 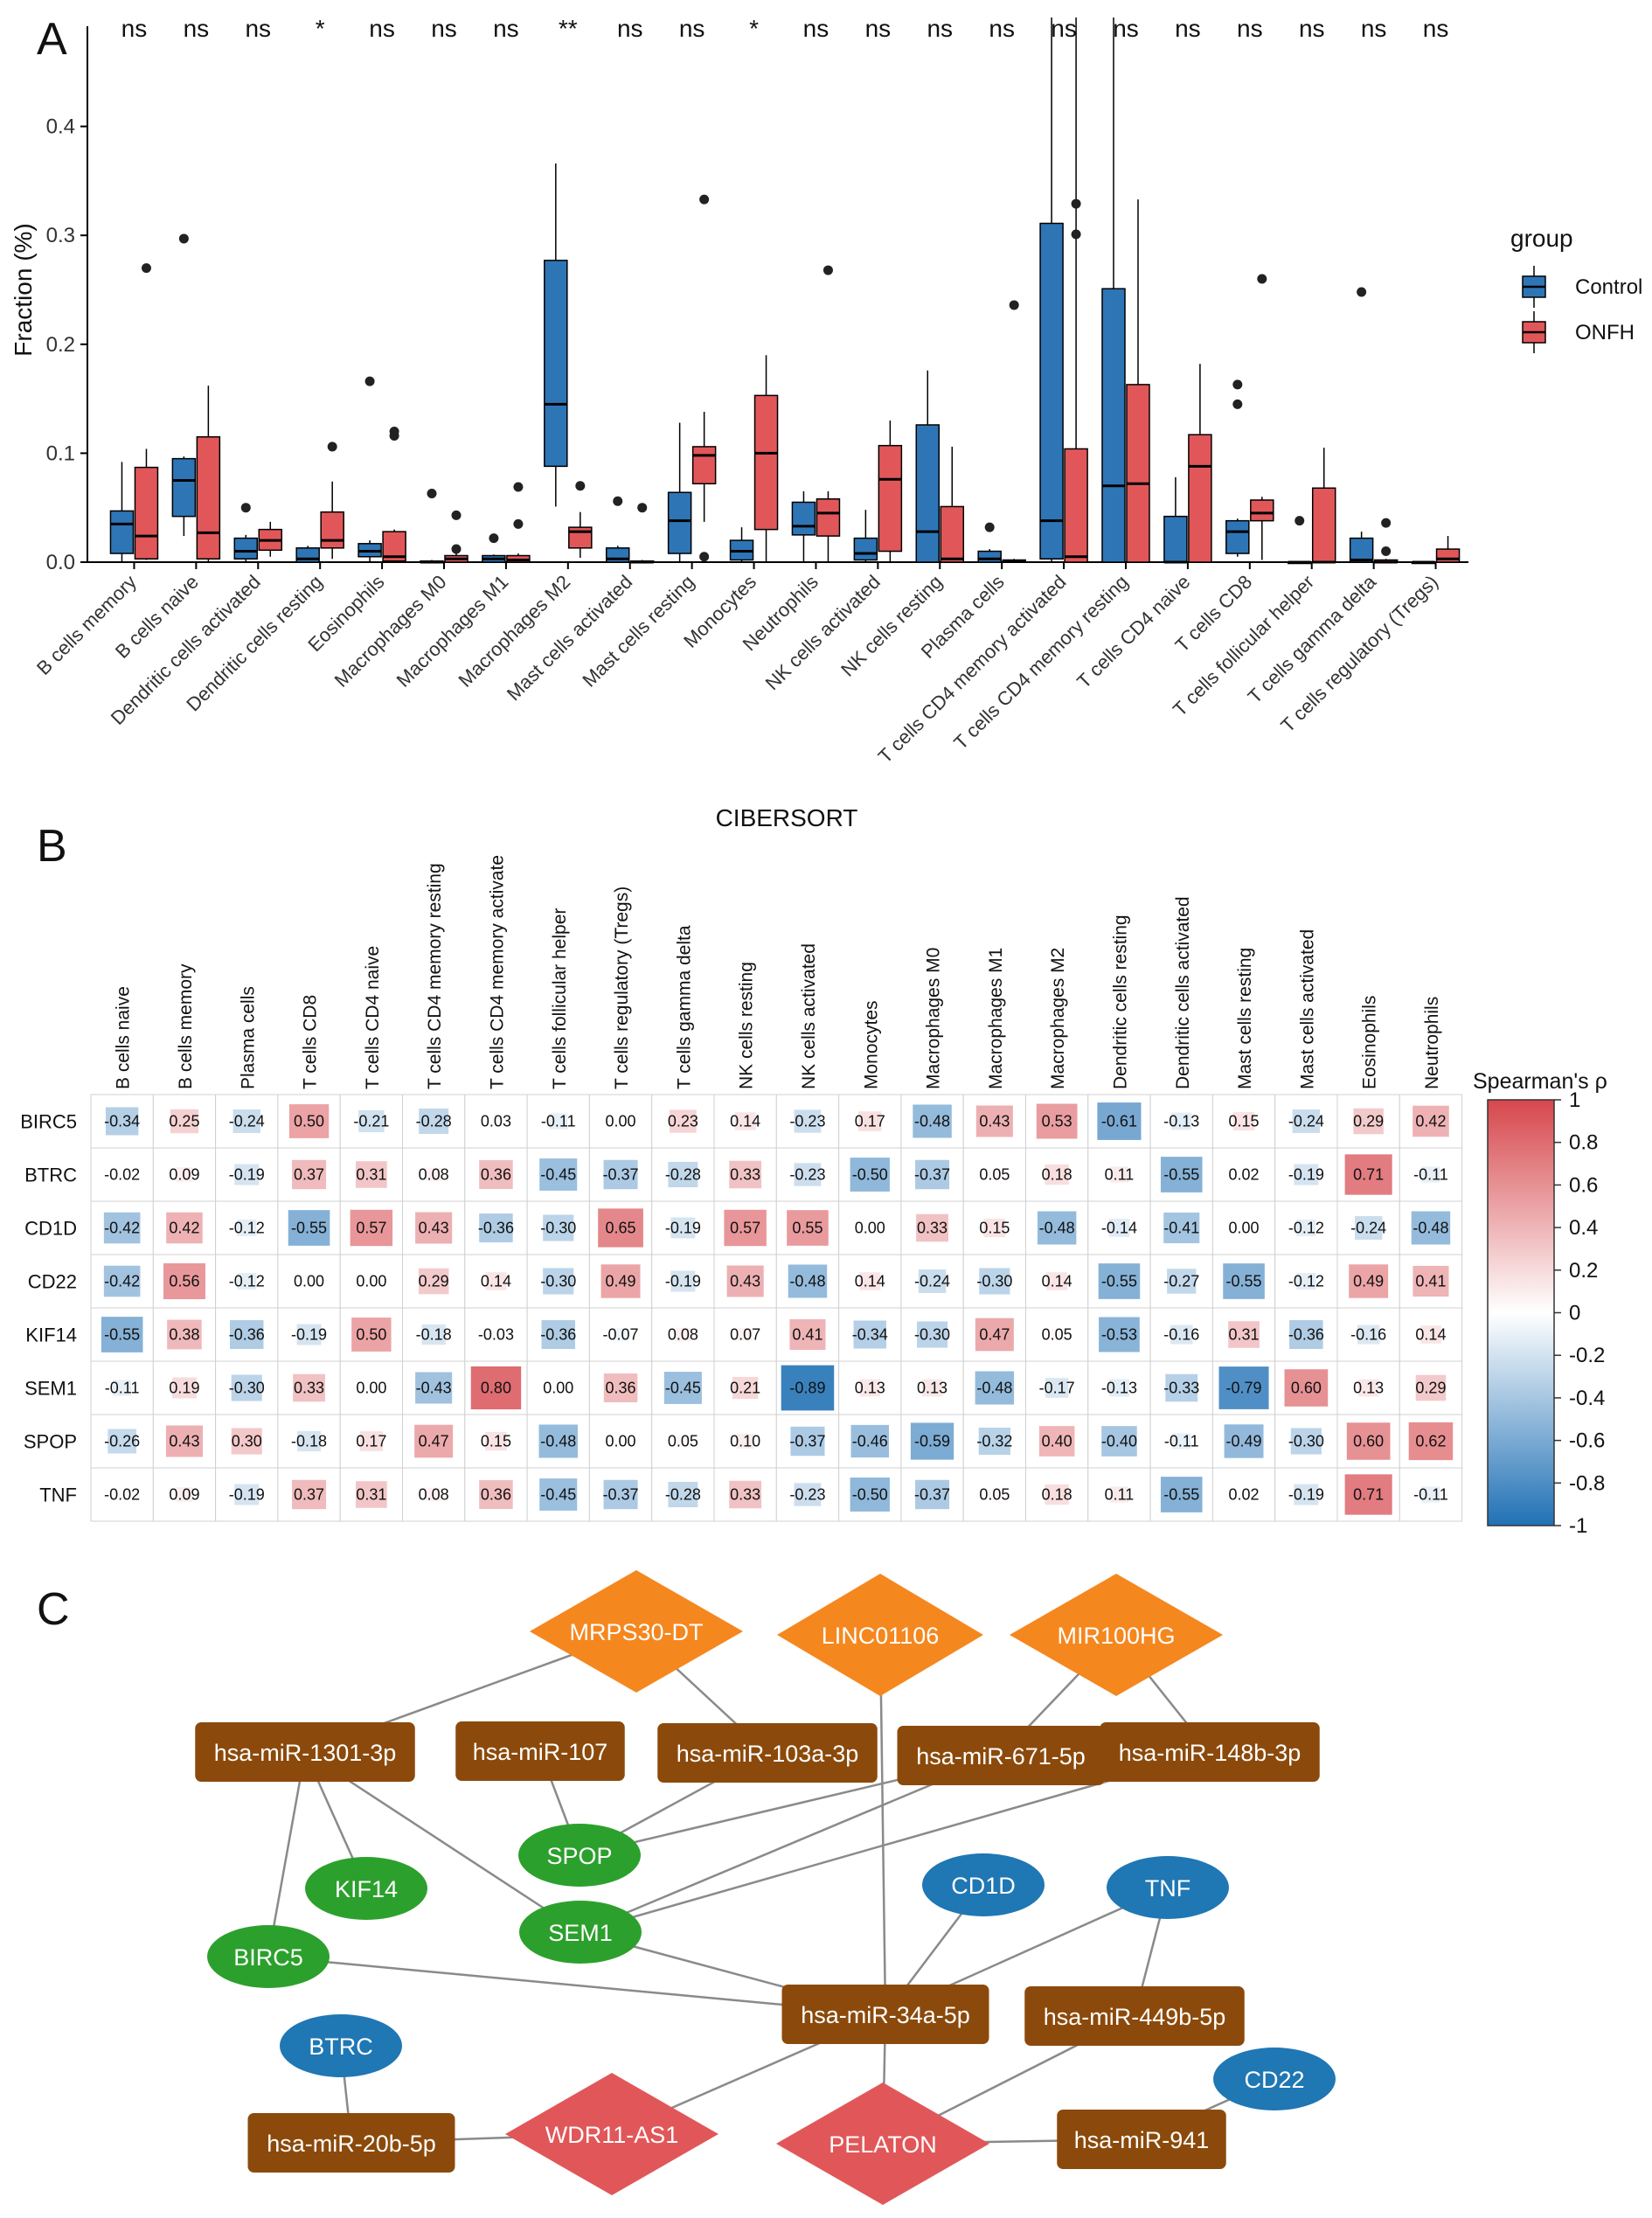 I want to click on node-gene: KIF14, so click(x=366, y=1888).